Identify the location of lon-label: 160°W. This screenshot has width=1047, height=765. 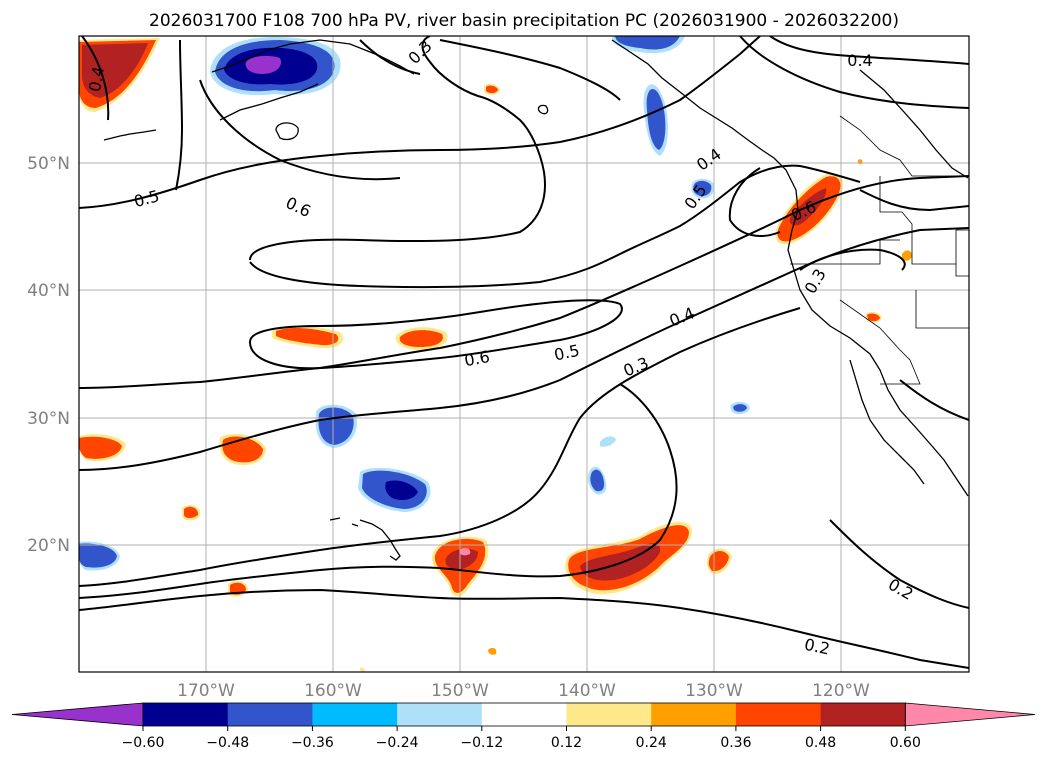
(333, 691).